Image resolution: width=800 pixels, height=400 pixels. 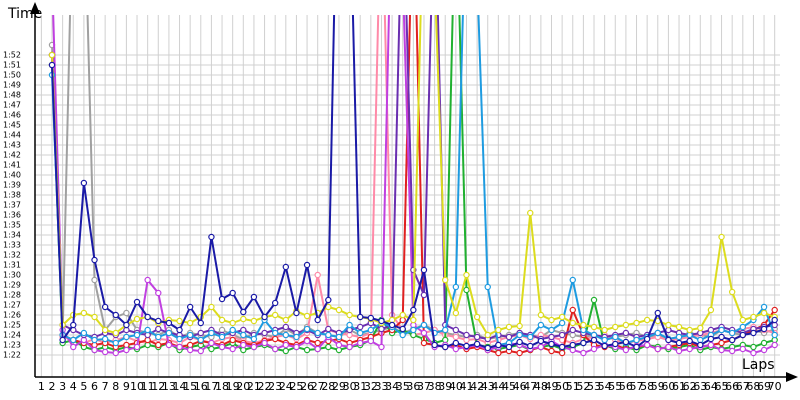 I want to click on x-tick-label: 21, so click(x=254, y=386).